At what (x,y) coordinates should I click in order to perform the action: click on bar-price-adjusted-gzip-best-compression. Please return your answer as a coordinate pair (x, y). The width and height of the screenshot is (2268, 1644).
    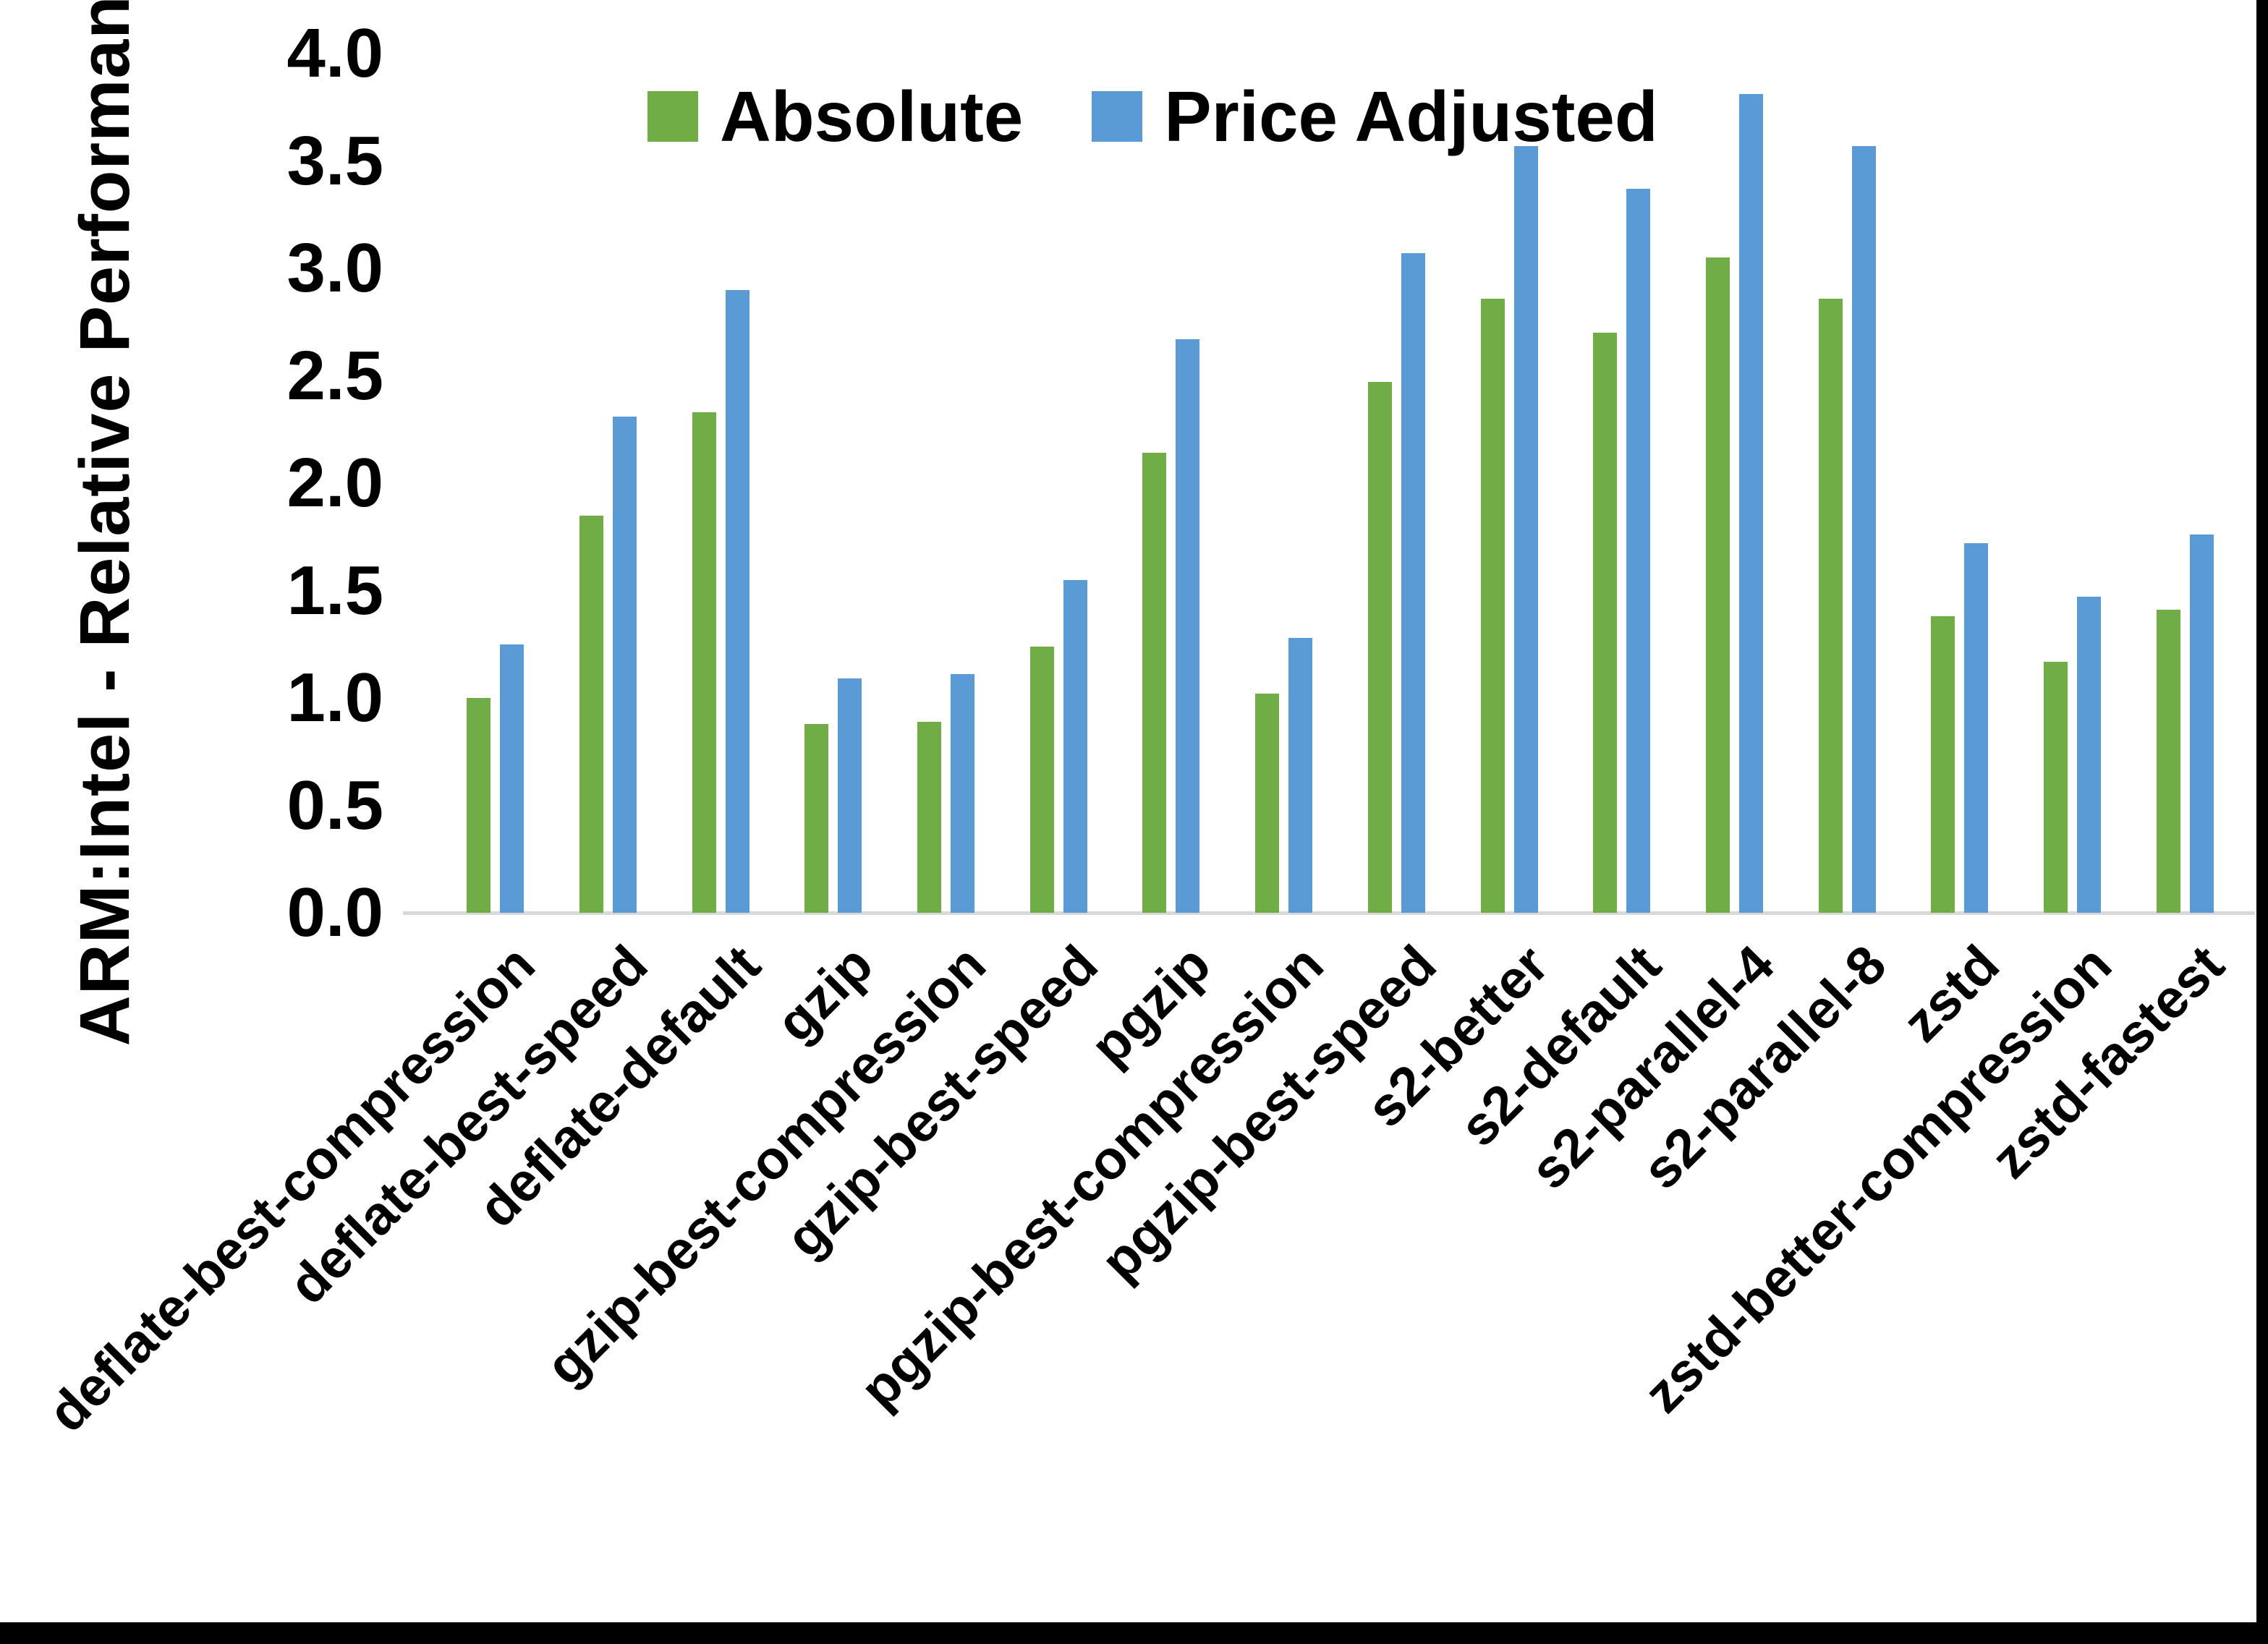
    Looking at the image, I should click on (963, 793).